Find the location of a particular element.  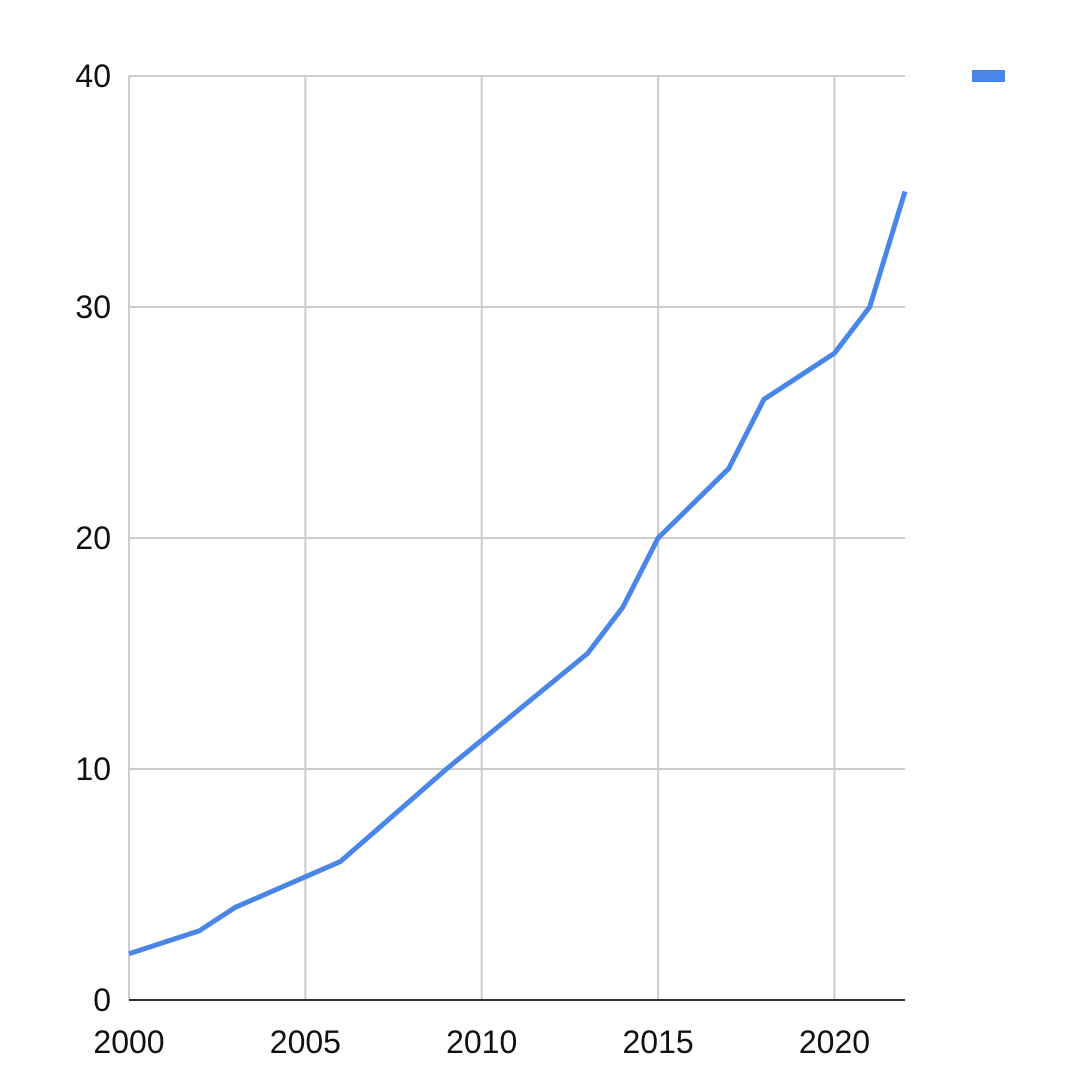

x-axis: 2000 2005 2010 2015 2020 is located at coordinates (499, 1029).